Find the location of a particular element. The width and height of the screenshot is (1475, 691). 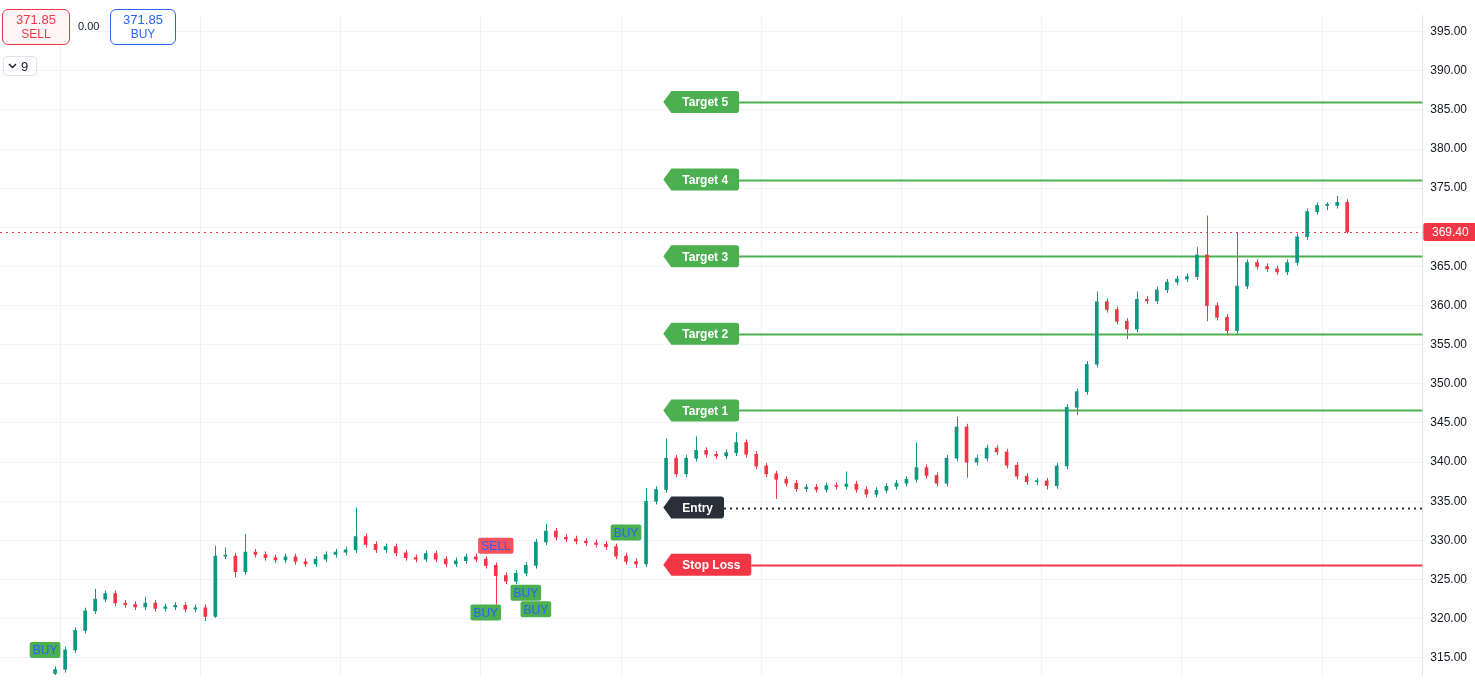

annotation: 9 is located at coordinates (25, 66).